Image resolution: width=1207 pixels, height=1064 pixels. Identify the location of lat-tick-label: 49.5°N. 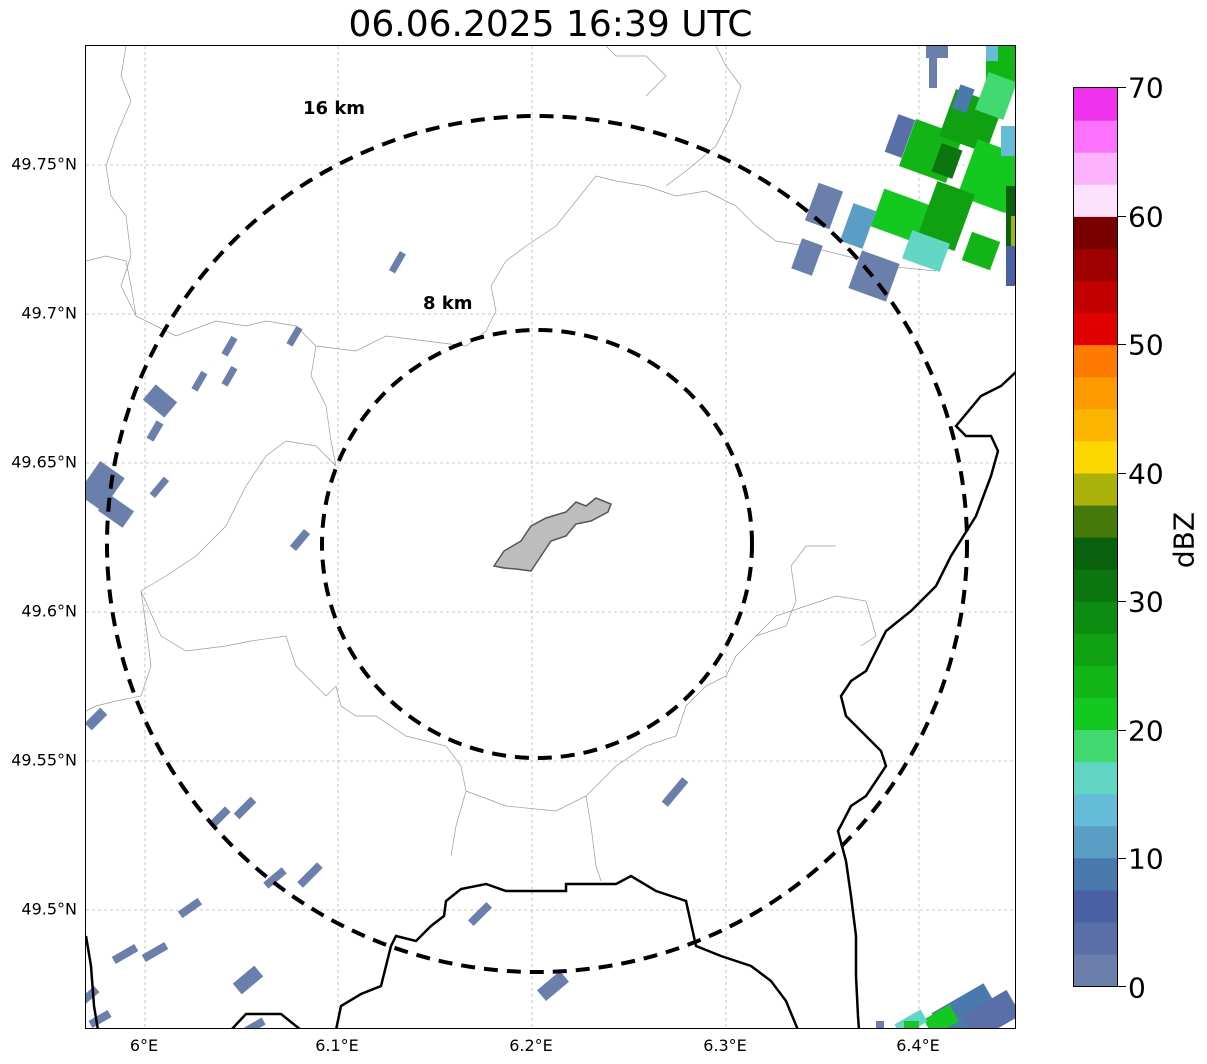
(49, 909).